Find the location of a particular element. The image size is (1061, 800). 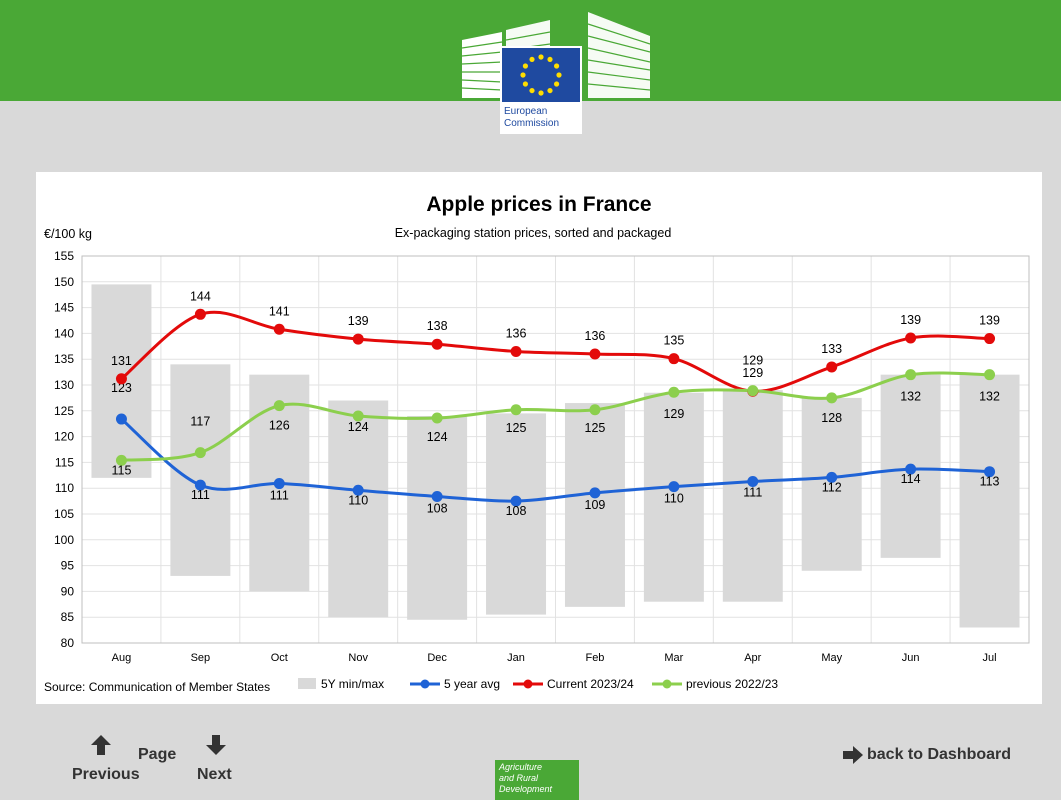

data-label: 141 is located at coordinates (279, 311).